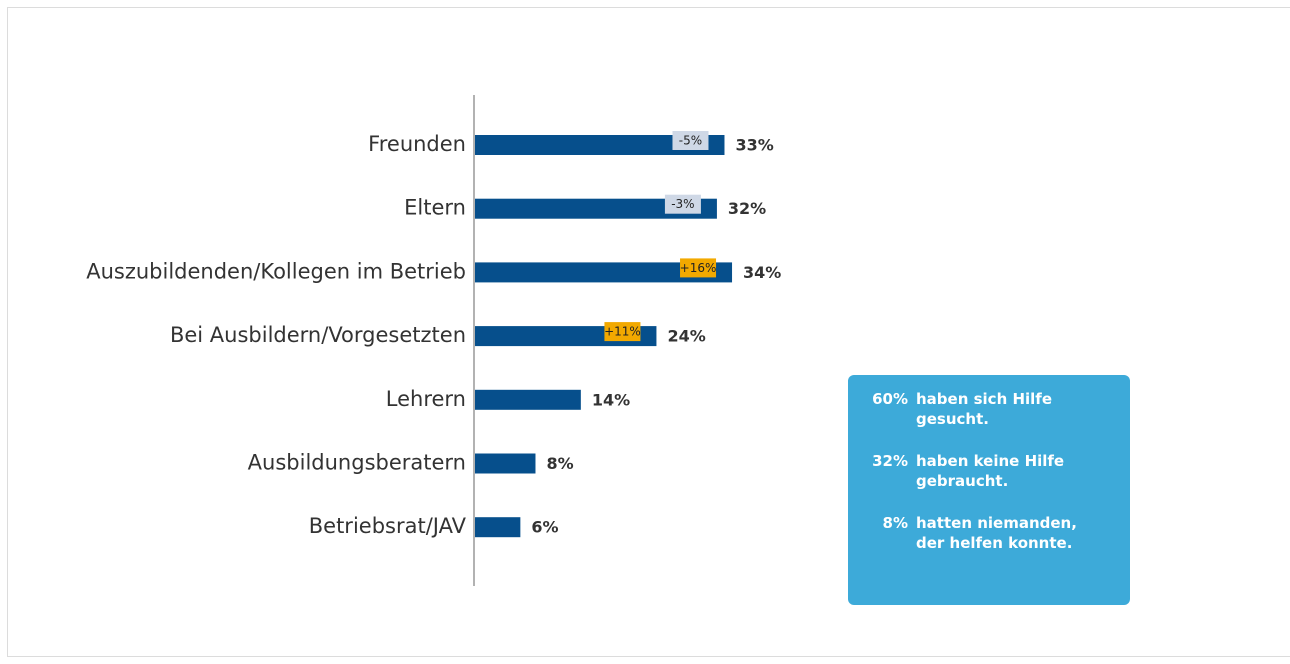 The image size is (1290, 664). I want to click on summary-row: 8% hatten niemanden, der helfen konnte., so click(979, 533).